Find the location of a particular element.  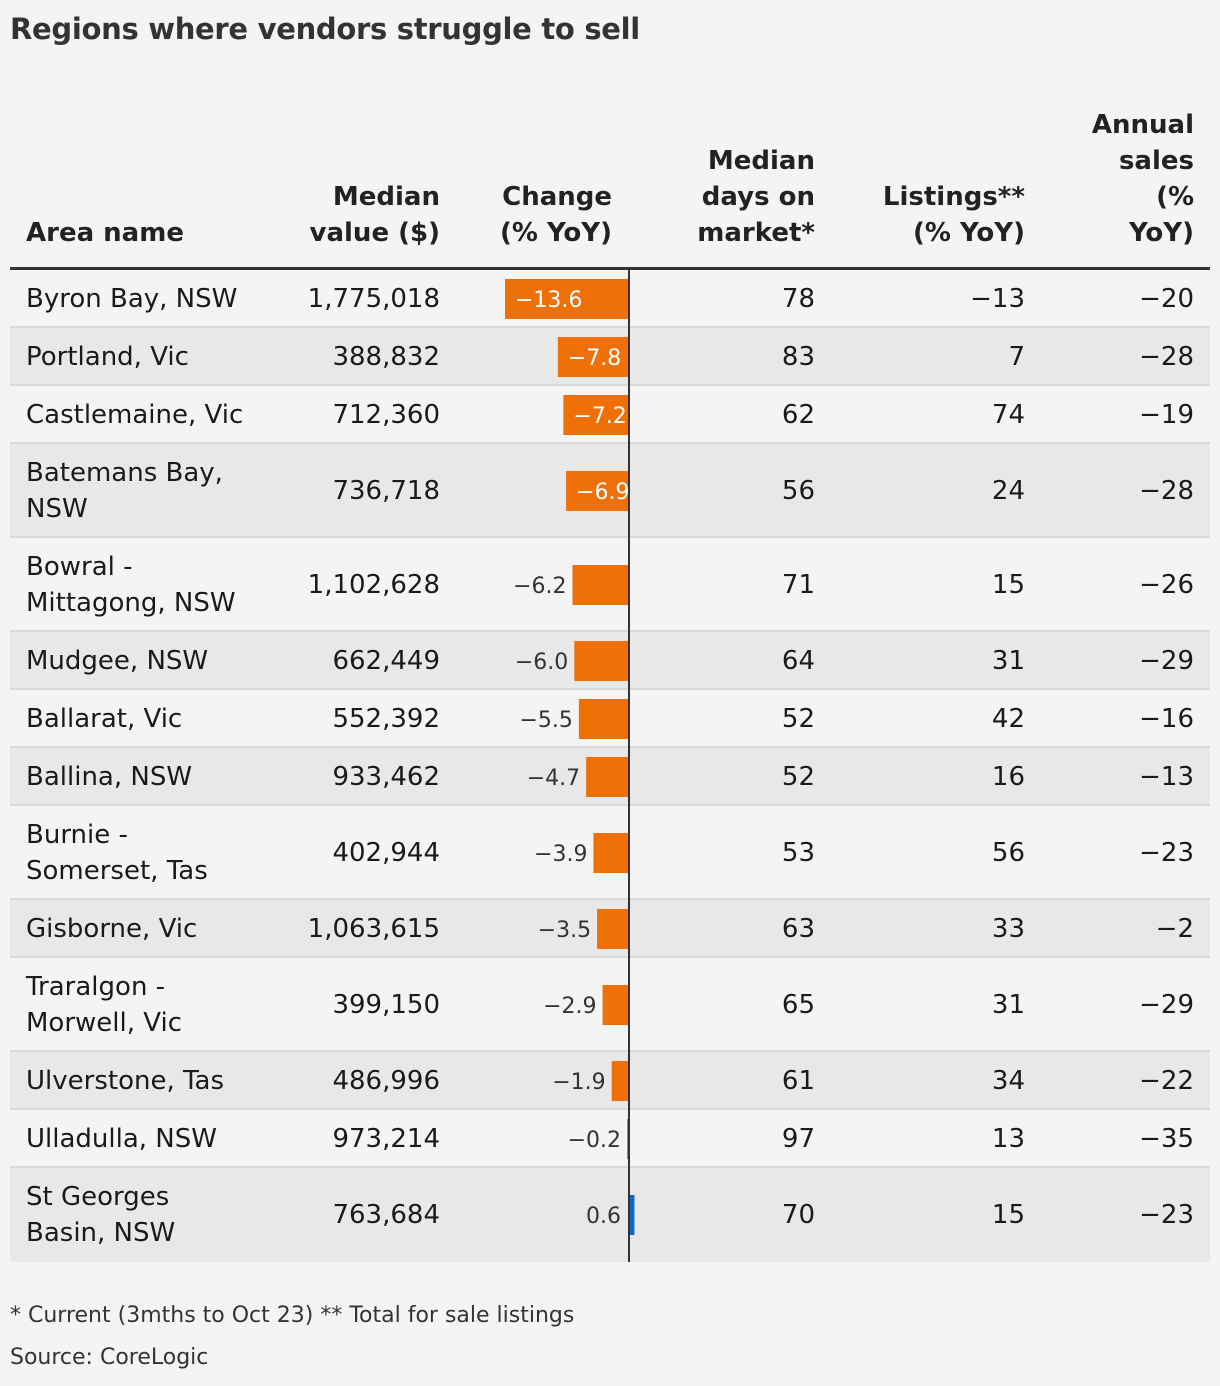

change-label: −7.2 is located at coordinates (599, 416).